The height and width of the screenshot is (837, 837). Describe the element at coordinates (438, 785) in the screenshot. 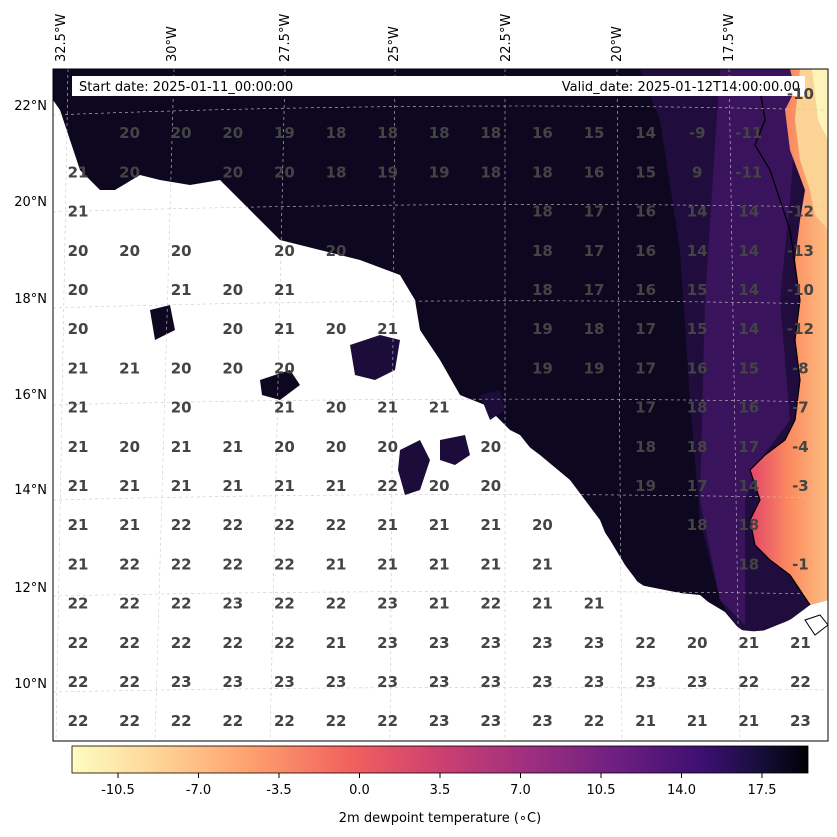

I see `colorbar-ticks: -10.5 -7.0 -3.5 0.0 3.5 7.0 10.5 14.0 17.5` at that location.